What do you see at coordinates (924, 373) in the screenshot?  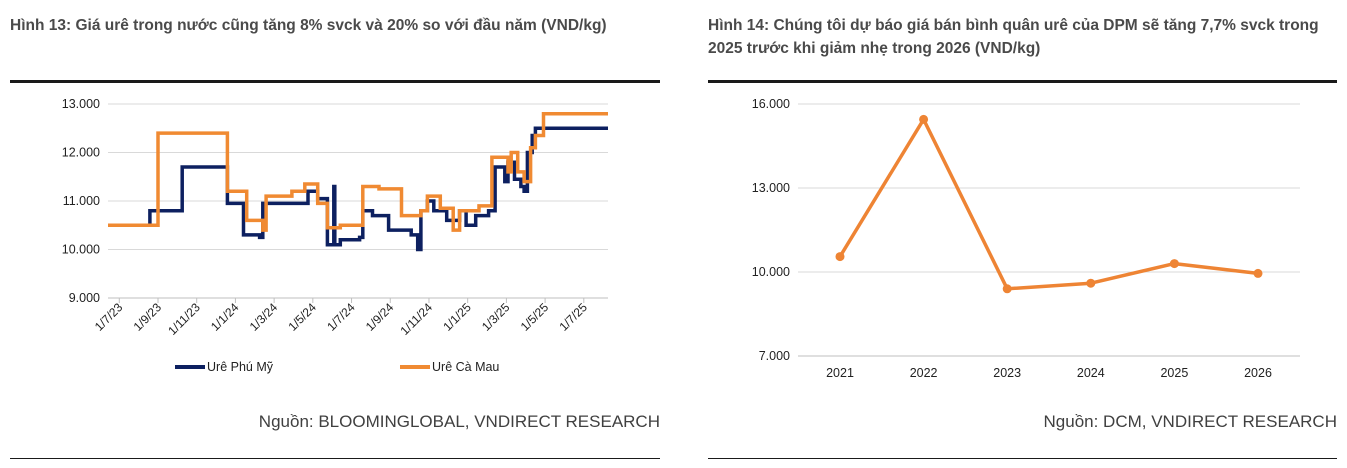 I see `x-tick-label: 2022` at bounding box center [924, 373].